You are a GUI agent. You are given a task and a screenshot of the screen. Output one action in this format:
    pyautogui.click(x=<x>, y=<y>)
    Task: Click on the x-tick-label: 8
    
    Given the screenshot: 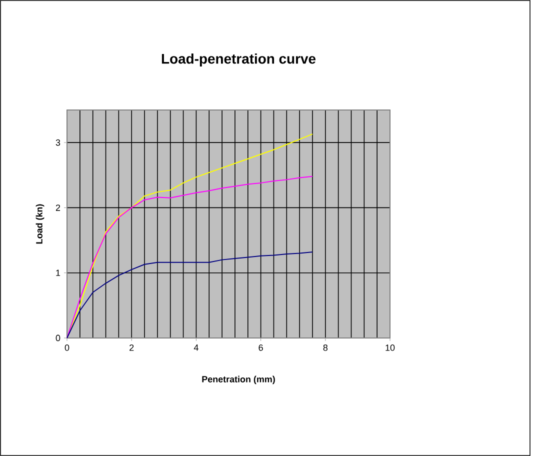 What is the action you would take?
    pyautogui.click(x=325, y=347)
    